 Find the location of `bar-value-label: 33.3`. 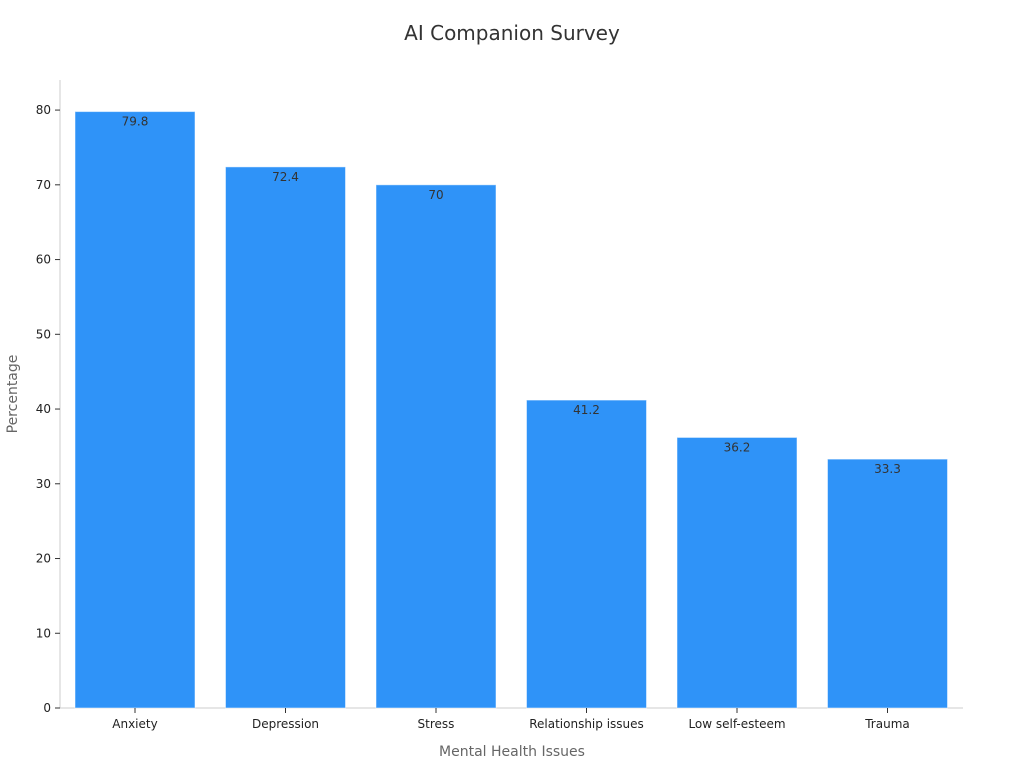

bar-value-label: 33.3 is located at coordinates (887, 469).